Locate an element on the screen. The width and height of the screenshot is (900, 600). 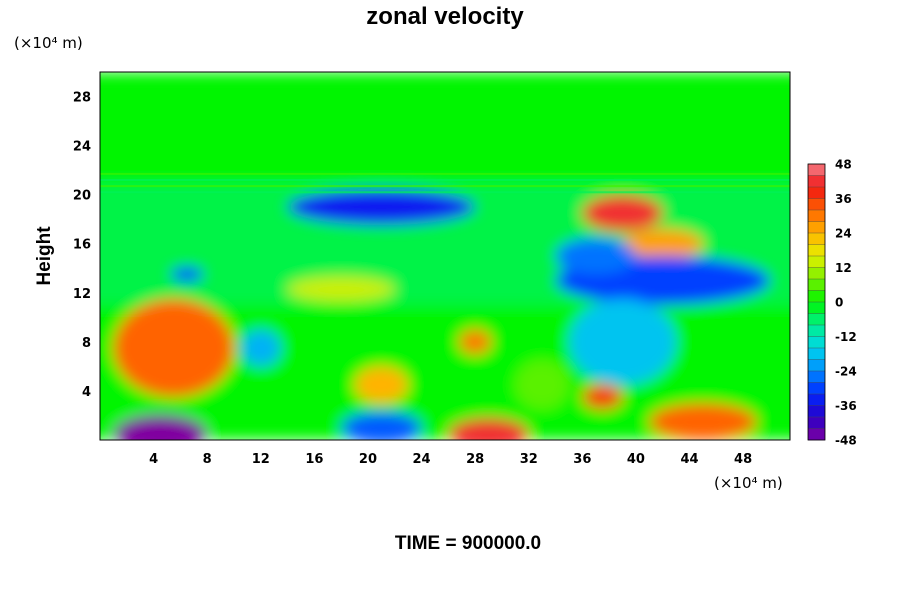
colorbar is located at coordinates (816, 302).